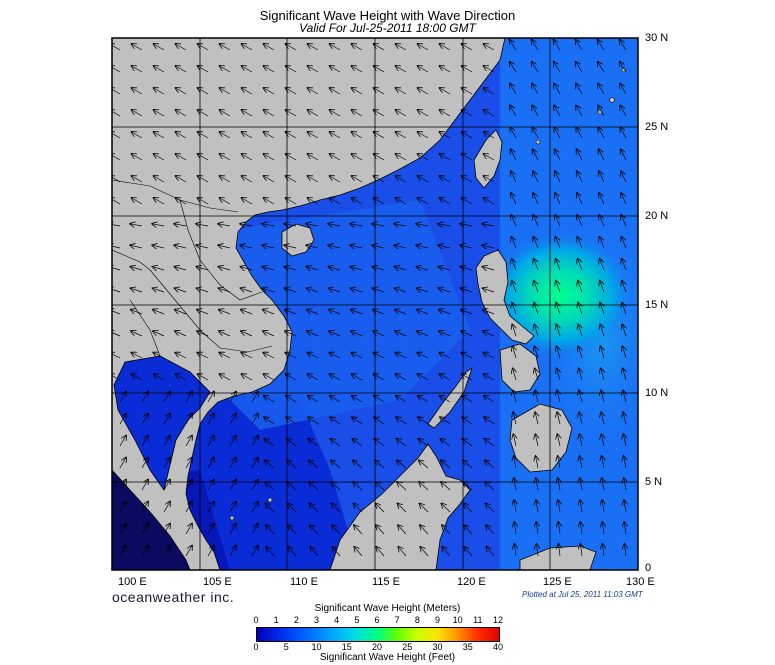  I want to click on lon-label: 100 E, so click(132, 582).